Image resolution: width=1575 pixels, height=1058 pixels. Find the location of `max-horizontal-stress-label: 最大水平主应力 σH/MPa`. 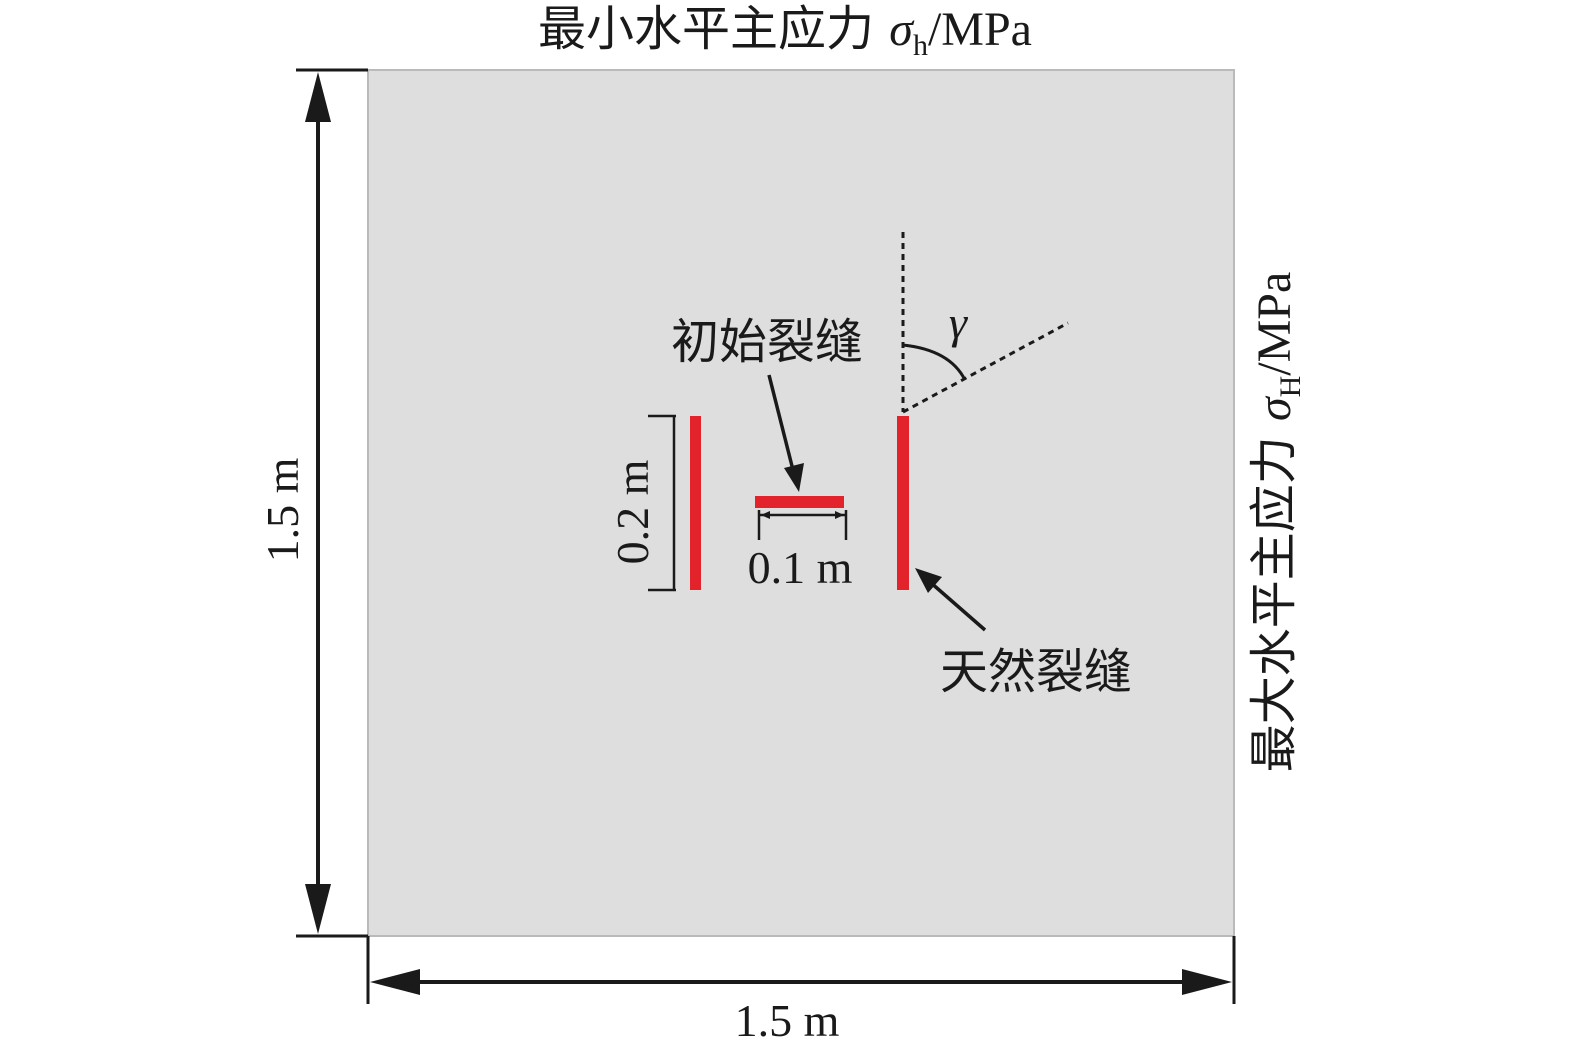

max-horizontal-stress-label: 最大水平主应力 σH/MPa is located at coordinates (1276, 522).